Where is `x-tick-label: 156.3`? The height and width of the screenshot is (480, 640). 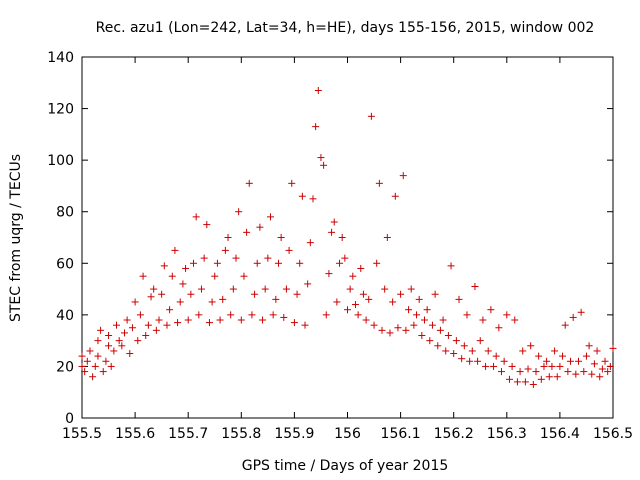 x-tick-label: 156.3 is located at coordinates (507, 434).